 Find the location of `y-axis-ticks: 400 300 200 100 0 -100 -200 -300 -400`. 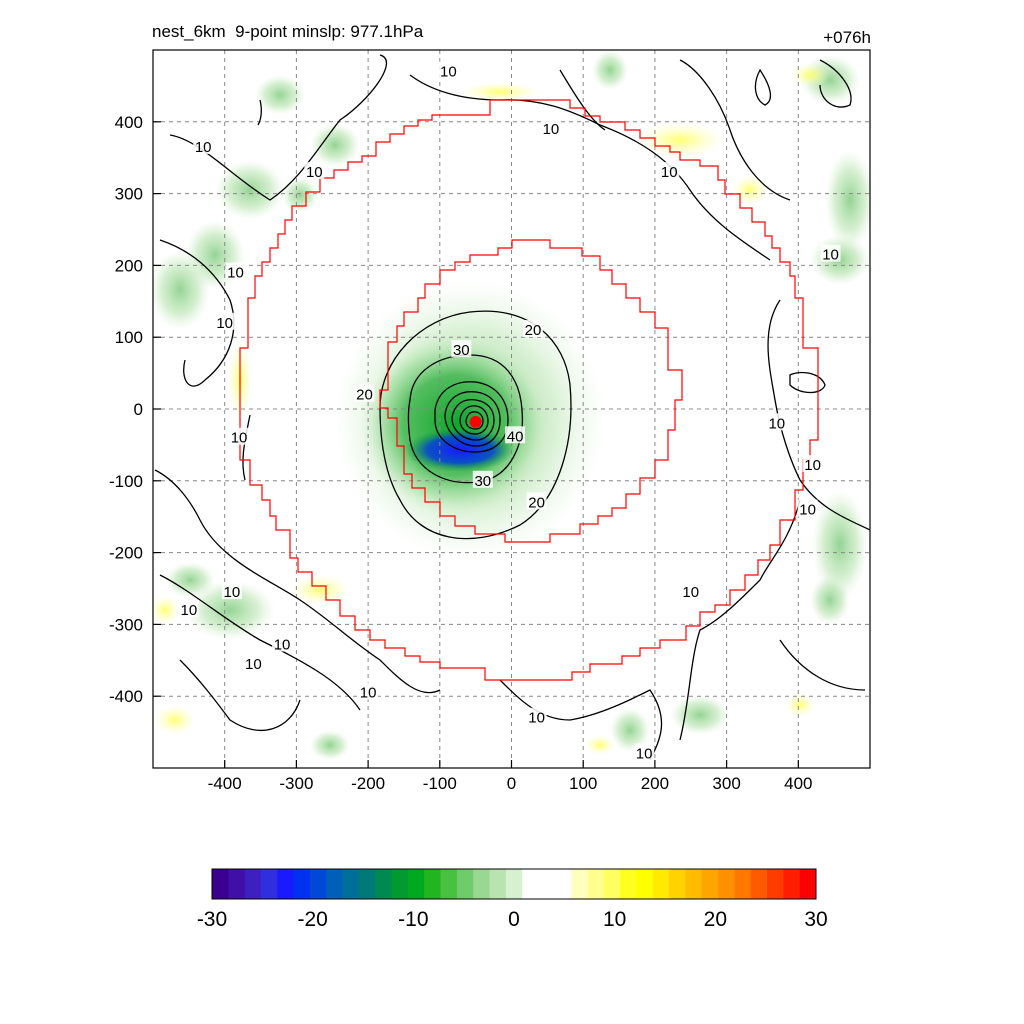

y-axis-ticks: 400 300 200 100 0 -100 -200 -300 -400 is located at coordinates (135, 409).